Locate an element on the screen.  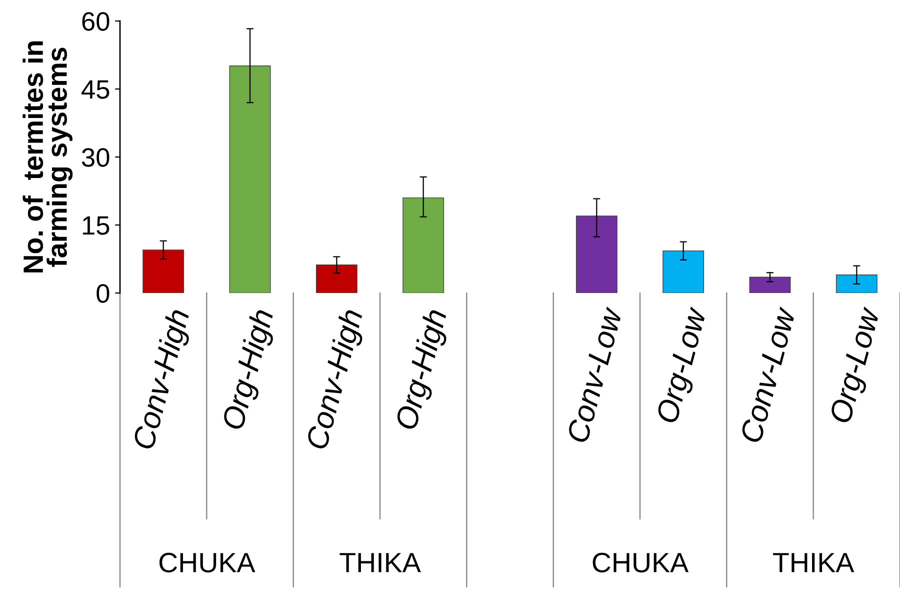
y-tick-label: 45 is located at coordinates (96, 89).